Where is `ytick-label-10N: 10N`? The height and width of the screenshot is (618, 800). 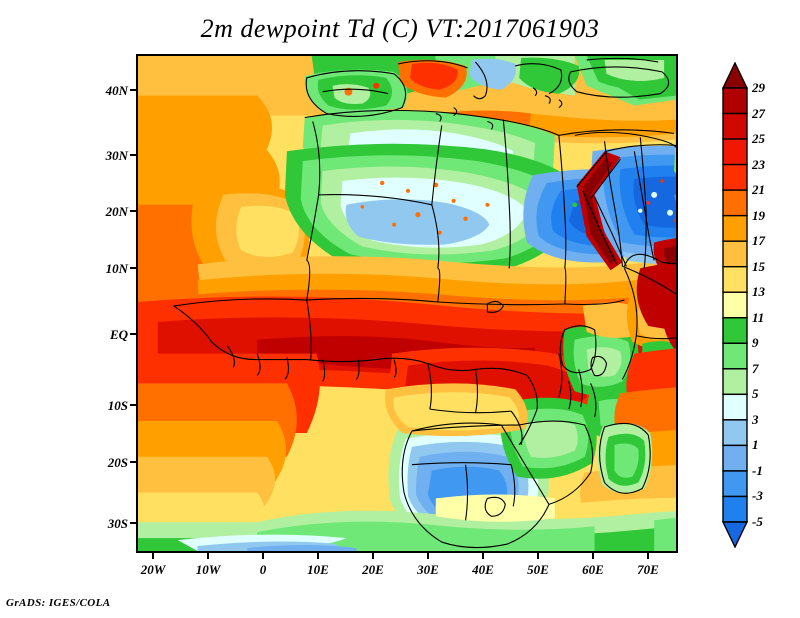 ytick-label-10N: 10N is located at coordinates (116, 268).